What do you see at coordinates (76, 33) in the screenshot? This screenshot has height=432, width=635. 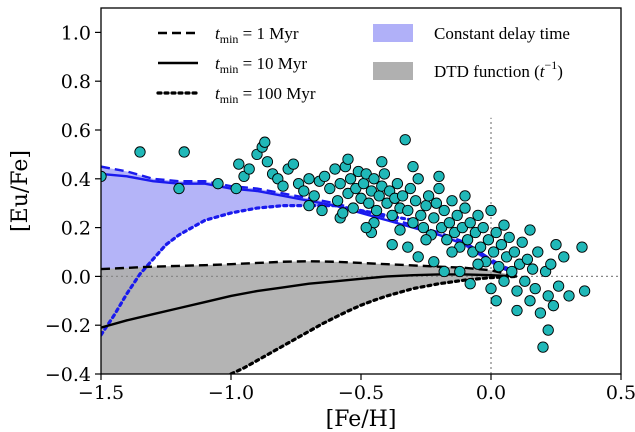 I see `y-tick-label: 1.0` at bounding box center [76, 33].